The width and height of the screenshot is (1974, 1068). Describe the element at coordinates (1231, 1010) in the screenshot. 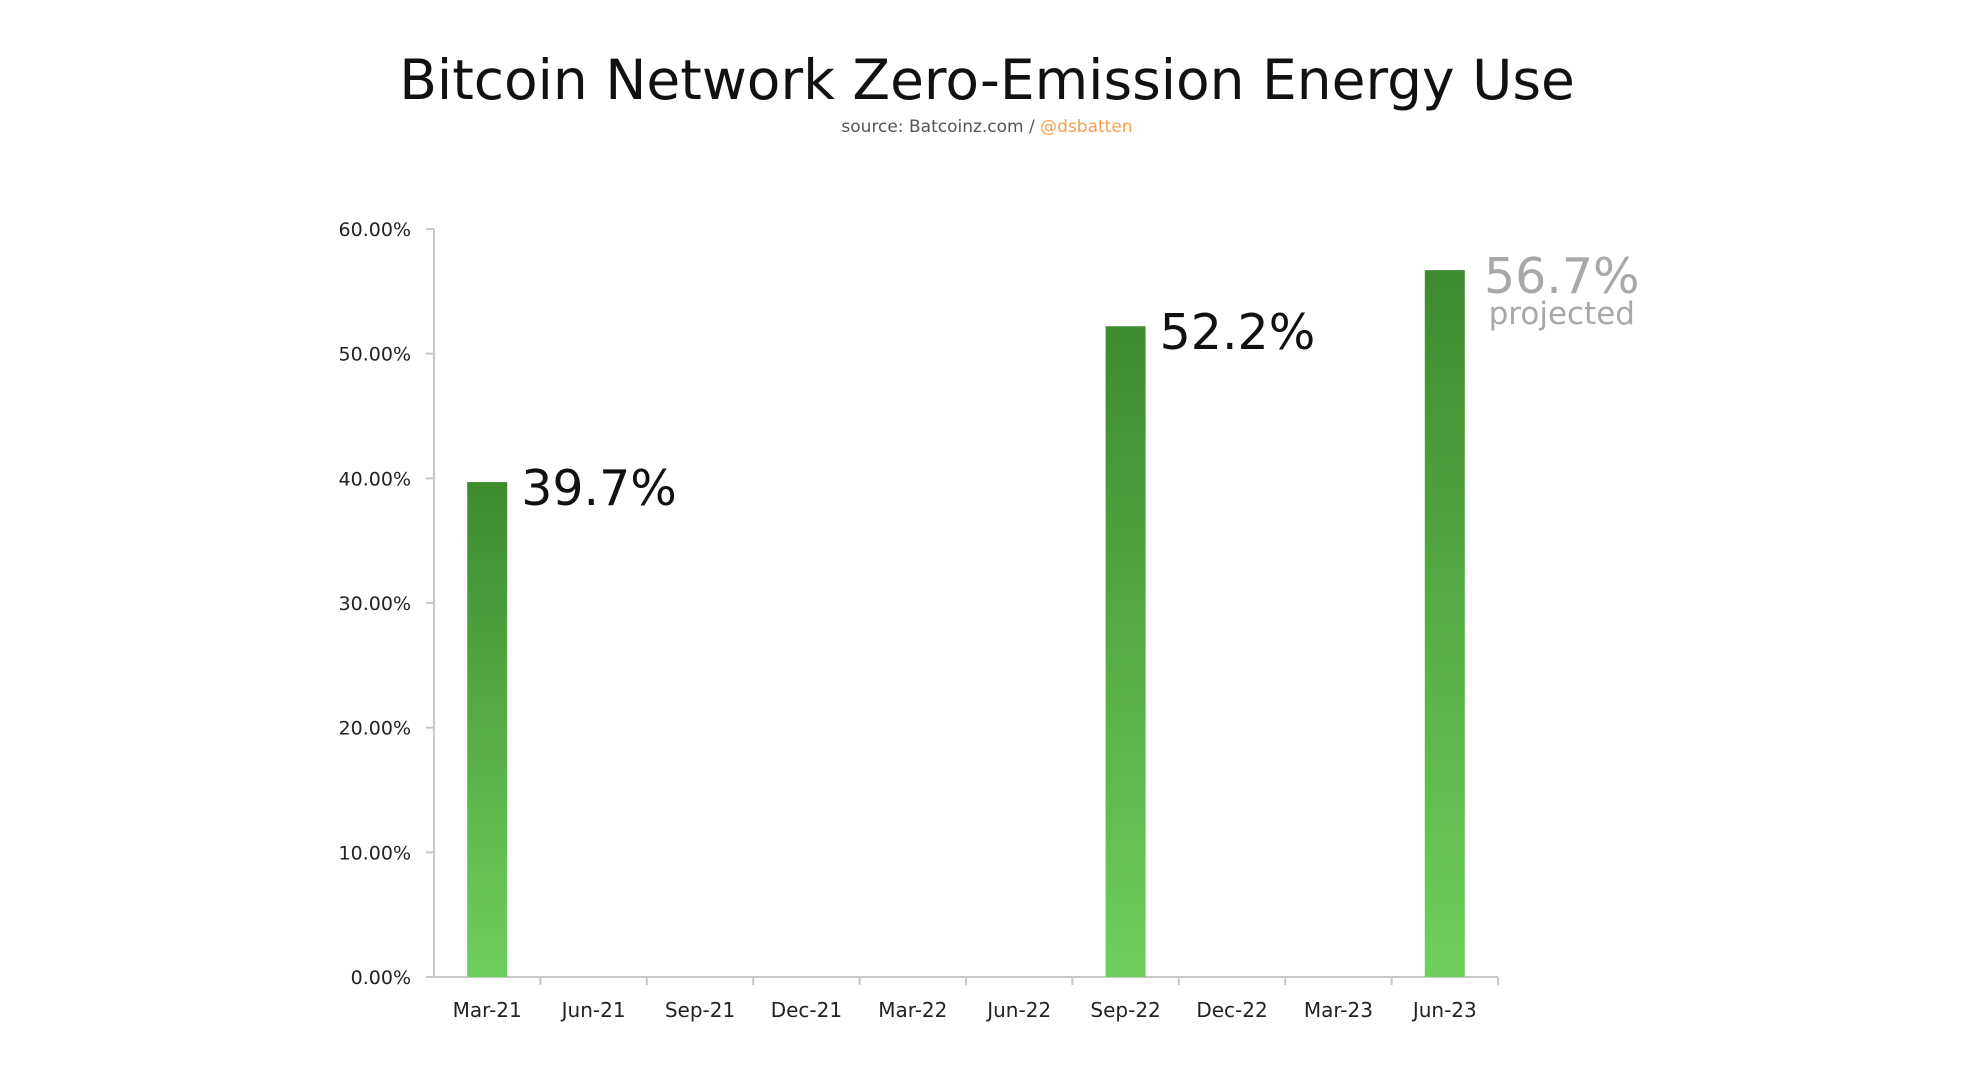

I see `x-tick-label: Dec-22` at that location.